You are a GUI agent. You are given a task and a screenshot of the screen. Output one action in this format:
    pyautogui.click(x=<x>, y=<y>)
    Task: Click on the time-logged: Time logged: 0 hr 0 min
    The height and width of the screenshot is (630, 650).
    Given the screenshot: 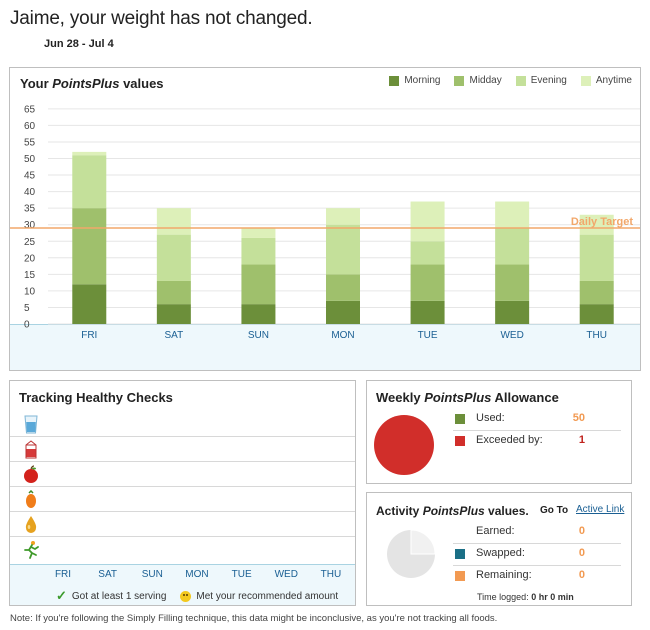 What is the action you would take?
    pyautogui.click(x=525, y=597)
    